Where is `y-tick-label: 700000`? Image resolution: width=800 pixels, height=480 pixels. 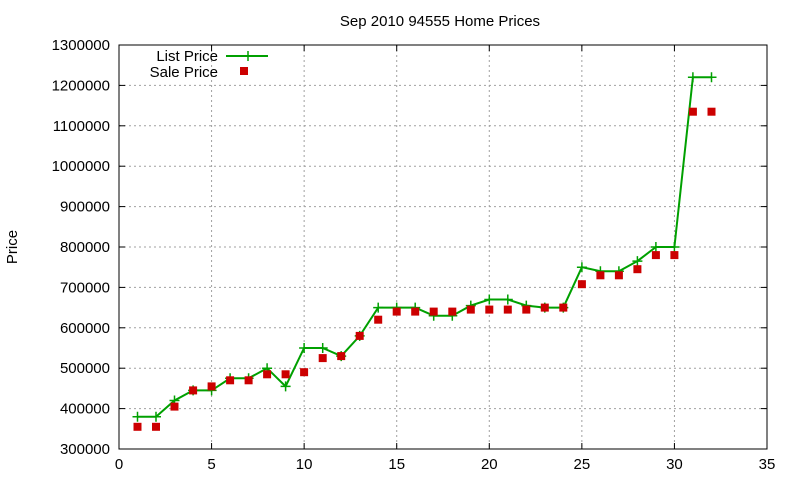 y-tick-label: 700000 is located at coordinates (85, 287).